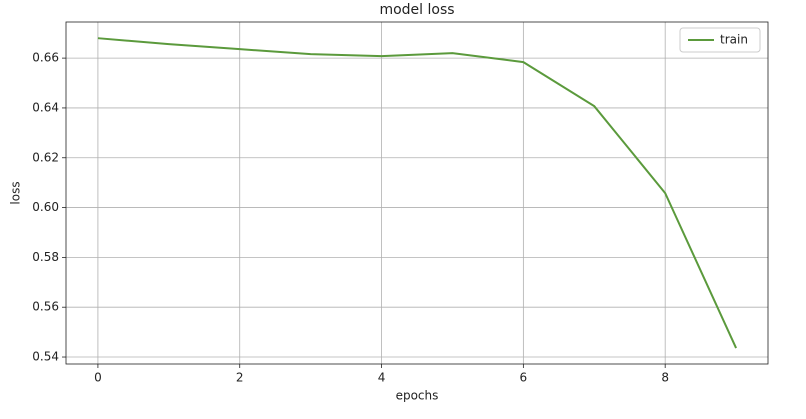 The height and width of the screenshot is (419, 806). I want to click on y-tick-label: 0.58, so click(45, 257).